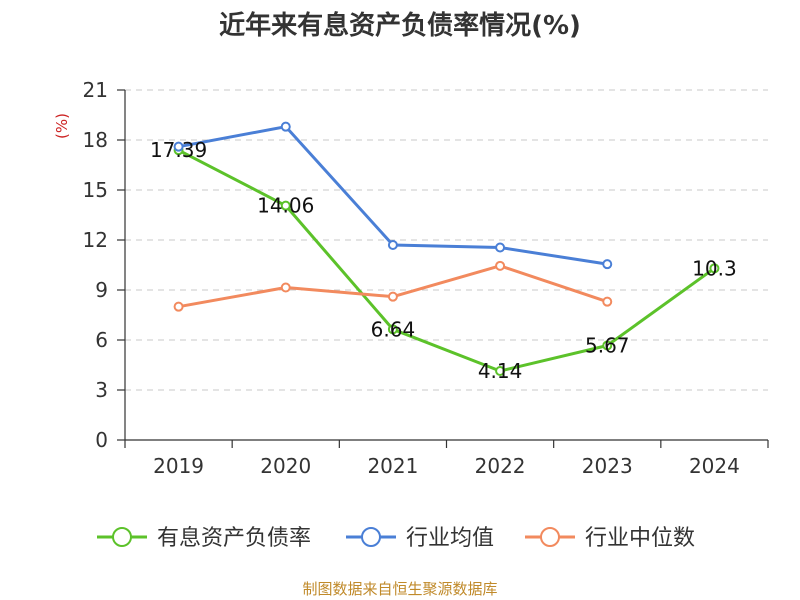  I want to click on y-tick-label-21: 21, so click(95, 90).